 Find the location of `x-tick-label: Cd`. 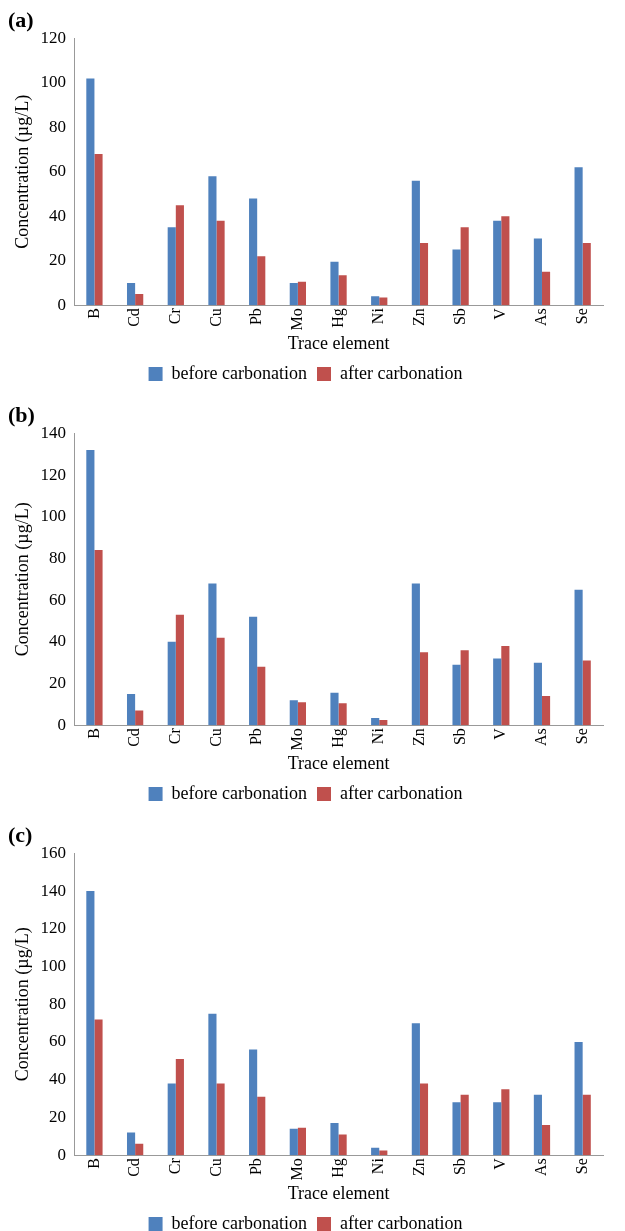

x-tick-label: Cd is located at coordinates (134, 1167).